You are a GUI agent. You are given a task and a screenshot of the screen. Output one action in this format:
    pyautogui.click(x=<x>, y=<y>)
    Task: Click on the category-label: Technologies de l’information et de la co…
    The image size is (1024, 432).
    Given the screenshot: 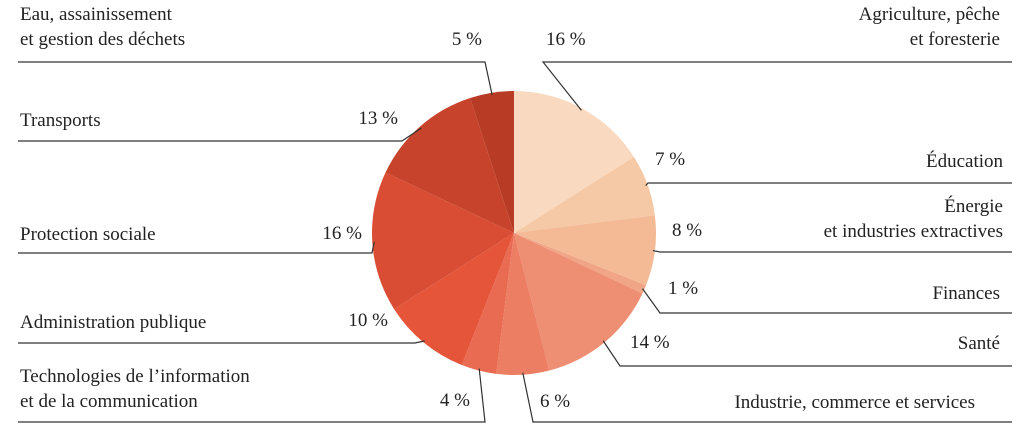 What is the action you would take?
    pyautogui.click(x=135, y=389)
    